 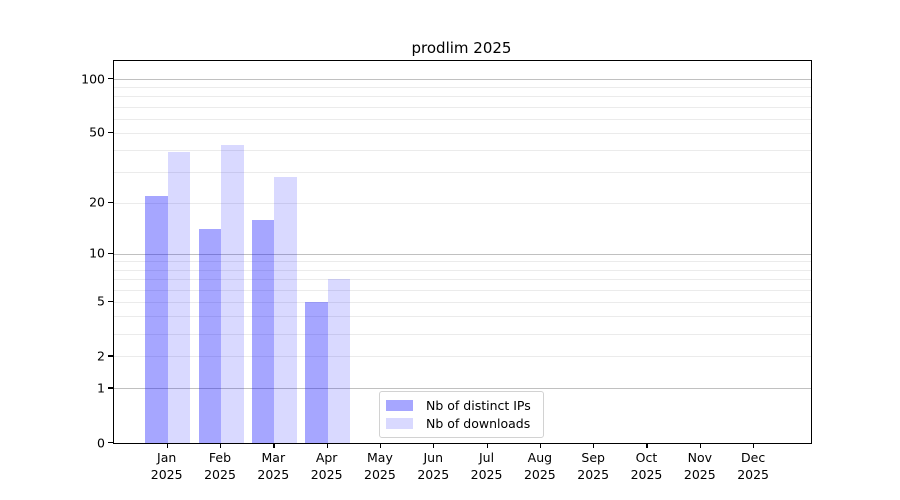 I want to click on y-tick-label: 0, so click(x=101, y=442).